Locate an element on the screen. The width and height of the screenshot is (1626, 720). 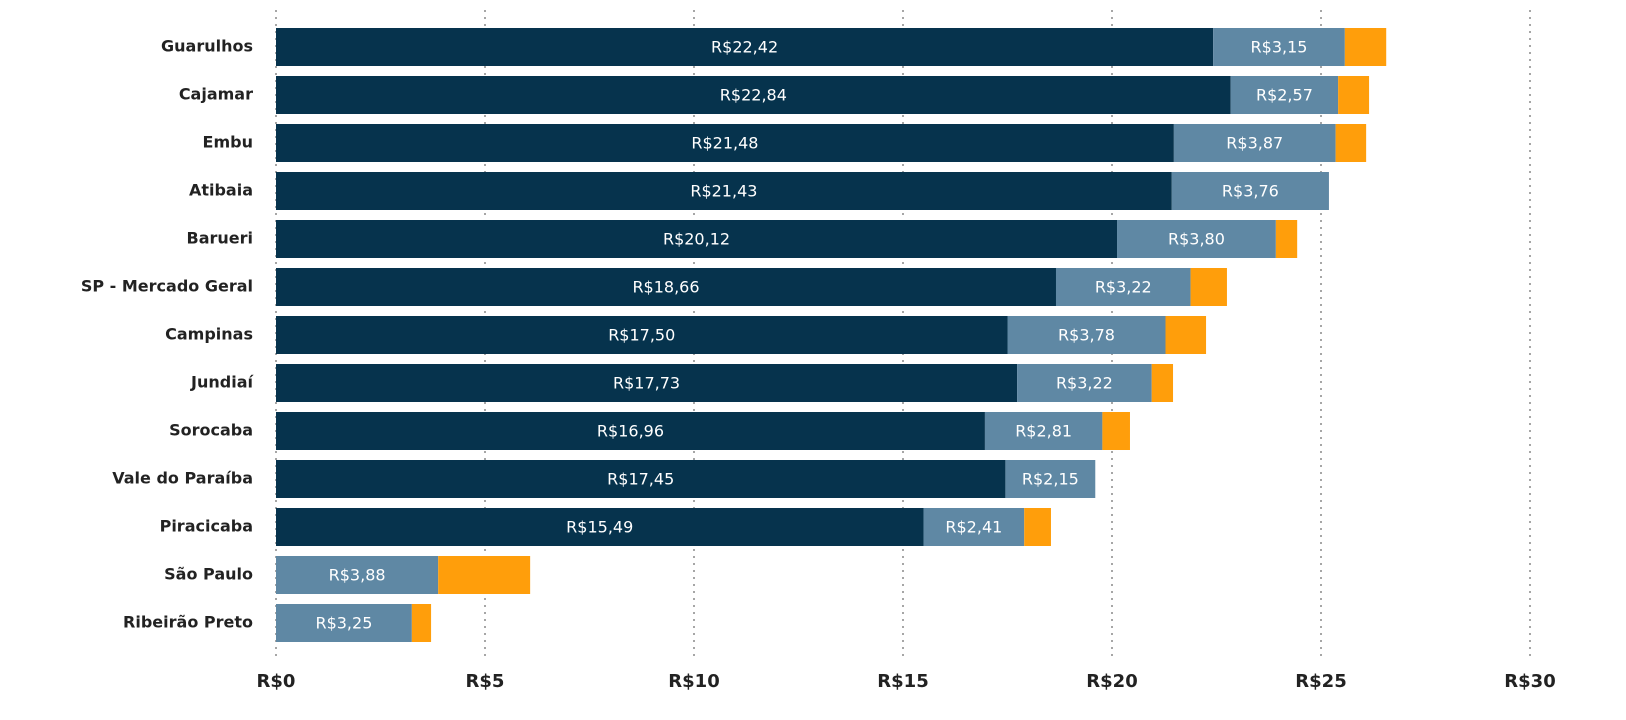
value-label: R$3,87 is located at coordinates (1254, 143).